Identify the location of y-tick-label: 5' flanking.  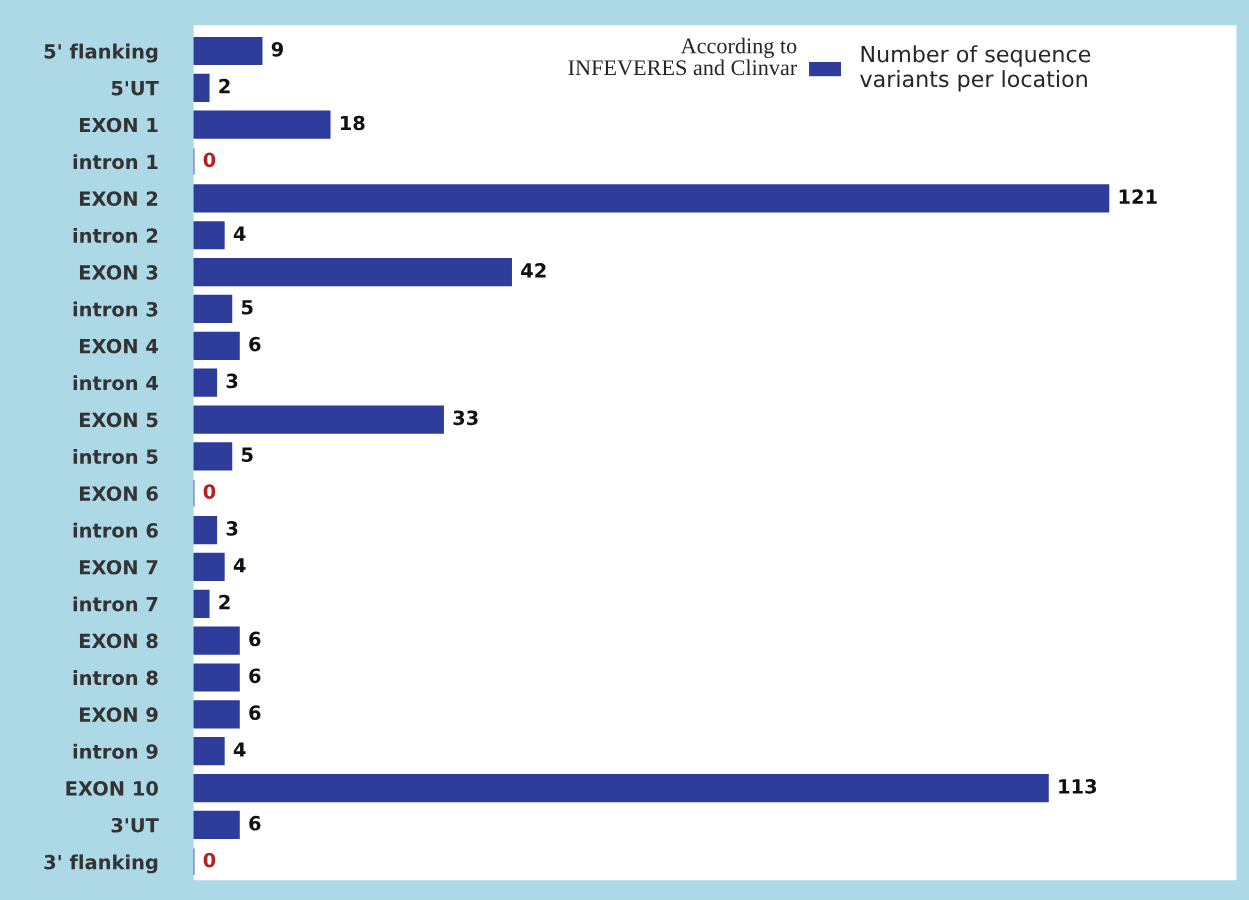
(101, 53).